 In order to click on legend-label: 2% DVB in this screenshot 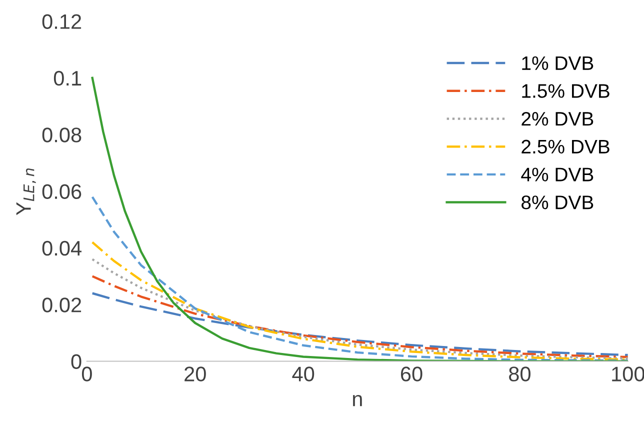, I will do `click(558, 119)`.